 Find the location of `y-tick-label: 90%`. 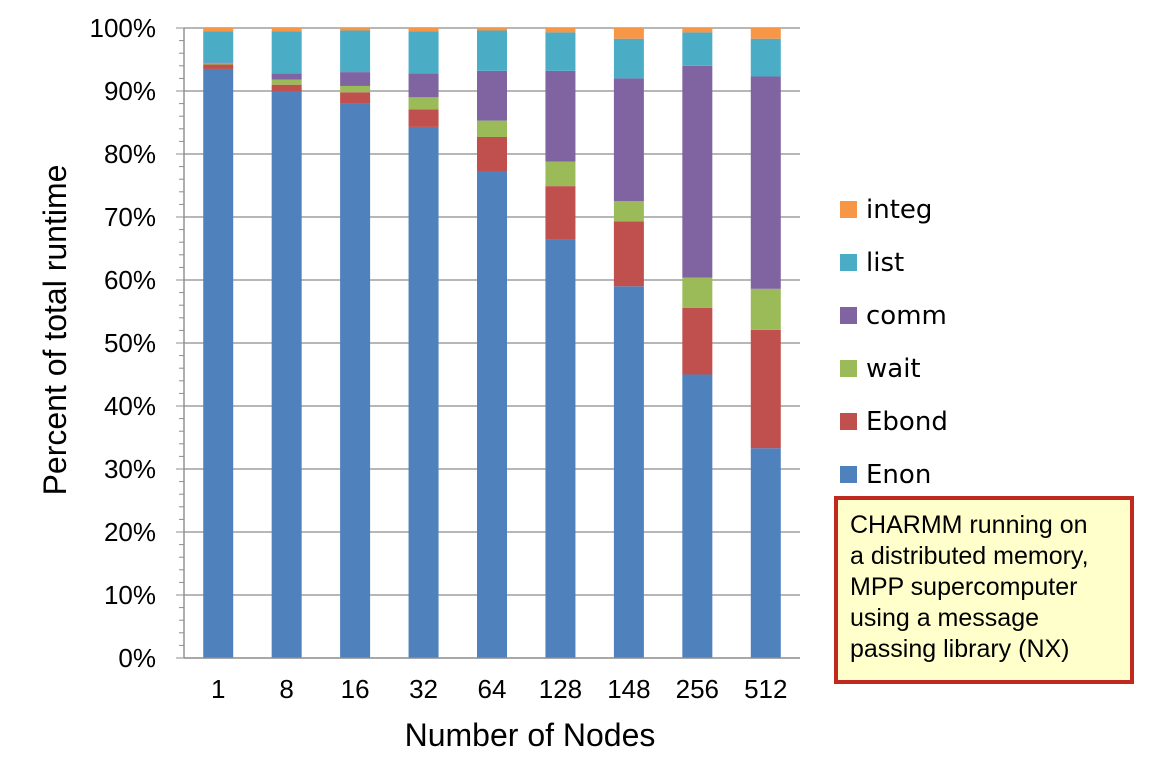

y-tick-label: 90% is located at coordinates (130, 91).